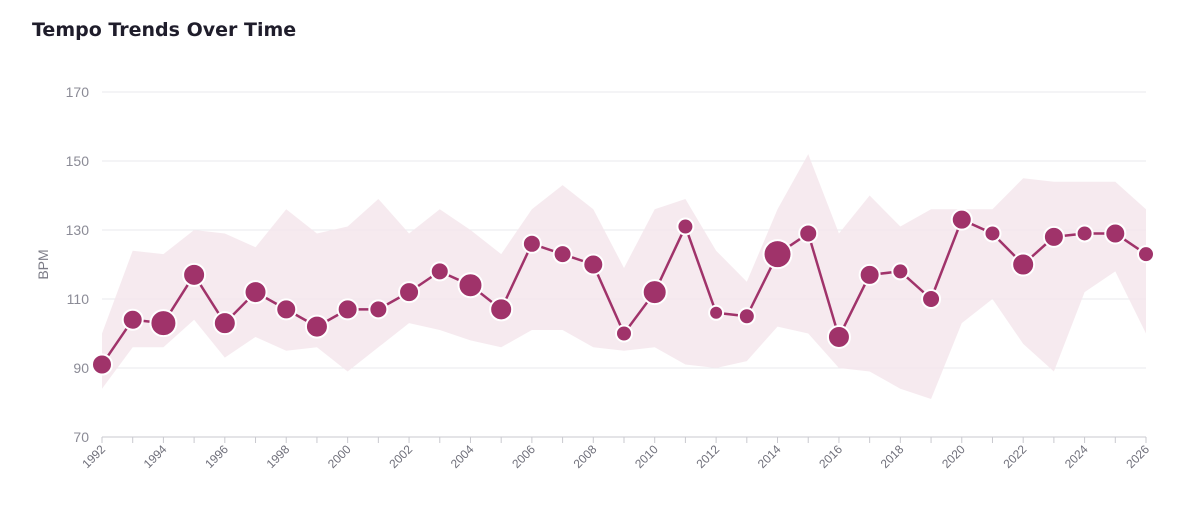 The height and width of the screenshot is (507, 1200). Describe the element at coordinates (654, 292) in the screenshot. I see `data-point-2010` at that location.